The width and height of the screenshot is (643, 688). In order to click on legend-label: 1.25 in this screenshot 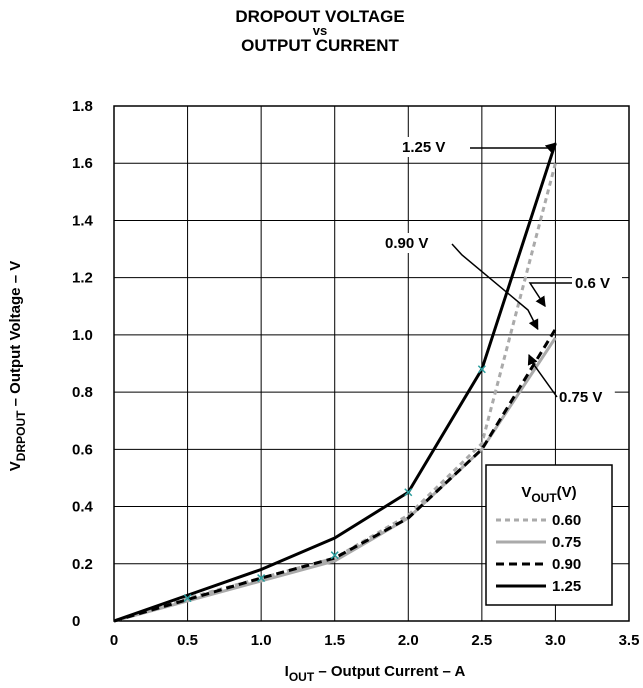, I will do `click(566, 586)`.